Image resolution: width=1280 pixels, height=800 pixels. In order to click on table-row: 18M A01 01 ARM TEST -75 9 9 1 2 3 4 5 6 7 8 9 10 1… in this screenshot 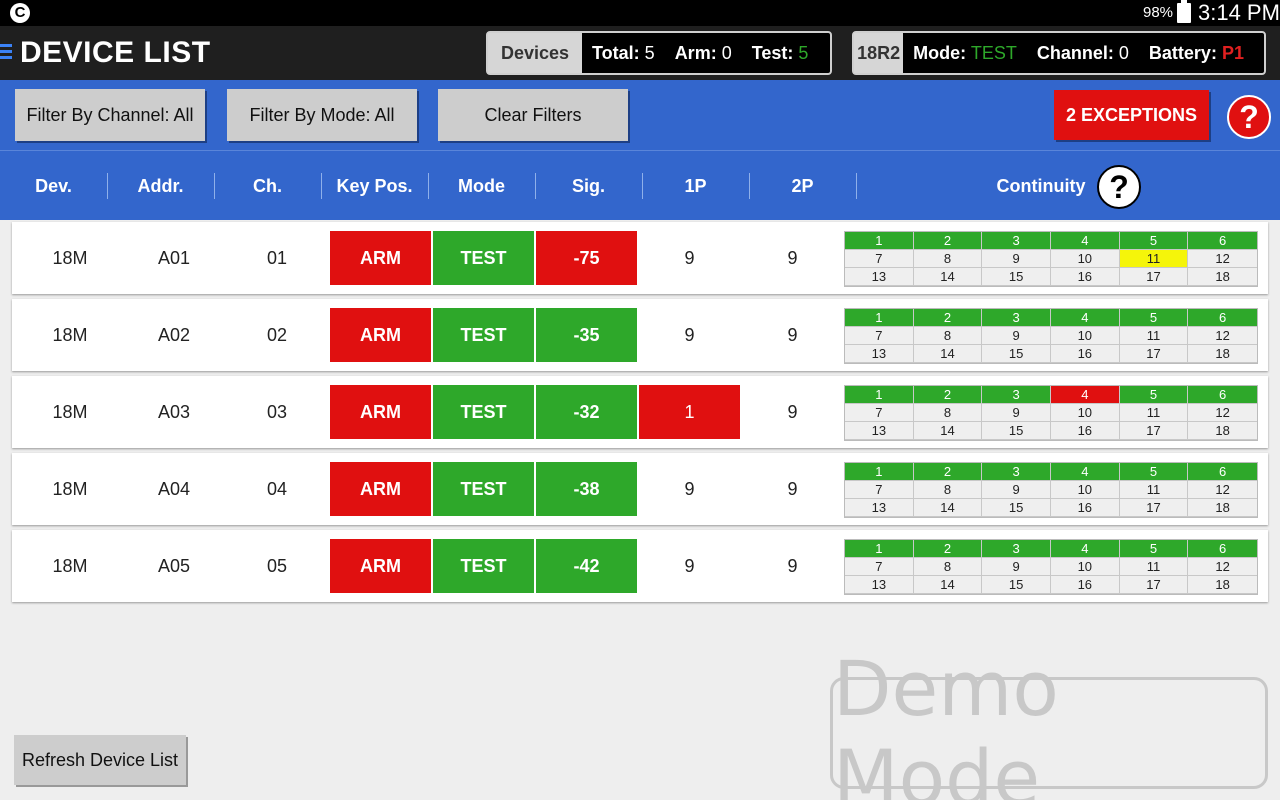, I will do `click(640, 258)`.